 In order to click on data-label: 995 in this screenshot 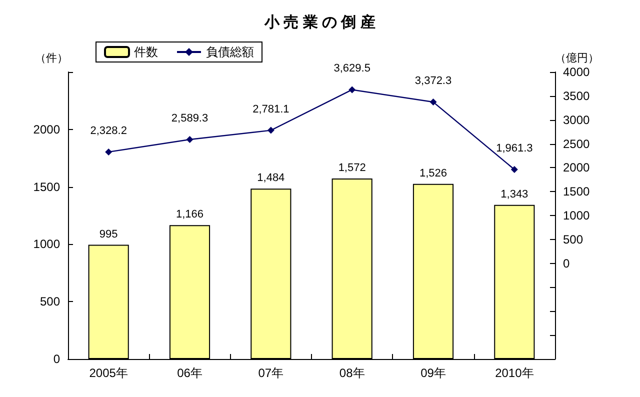, I will do `click(108, 234)`.